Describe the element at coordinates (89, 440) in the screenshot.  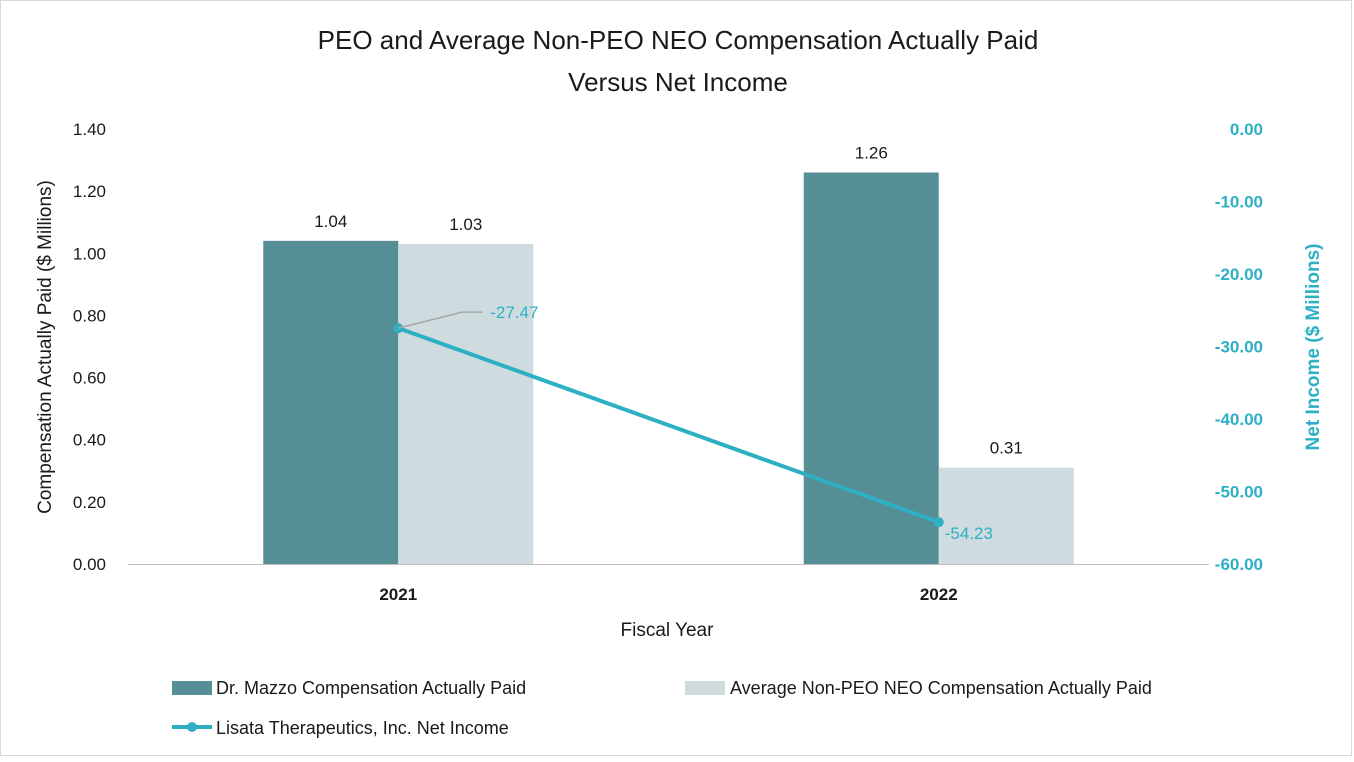
I see `y-tick-label: 0.40` at that location.